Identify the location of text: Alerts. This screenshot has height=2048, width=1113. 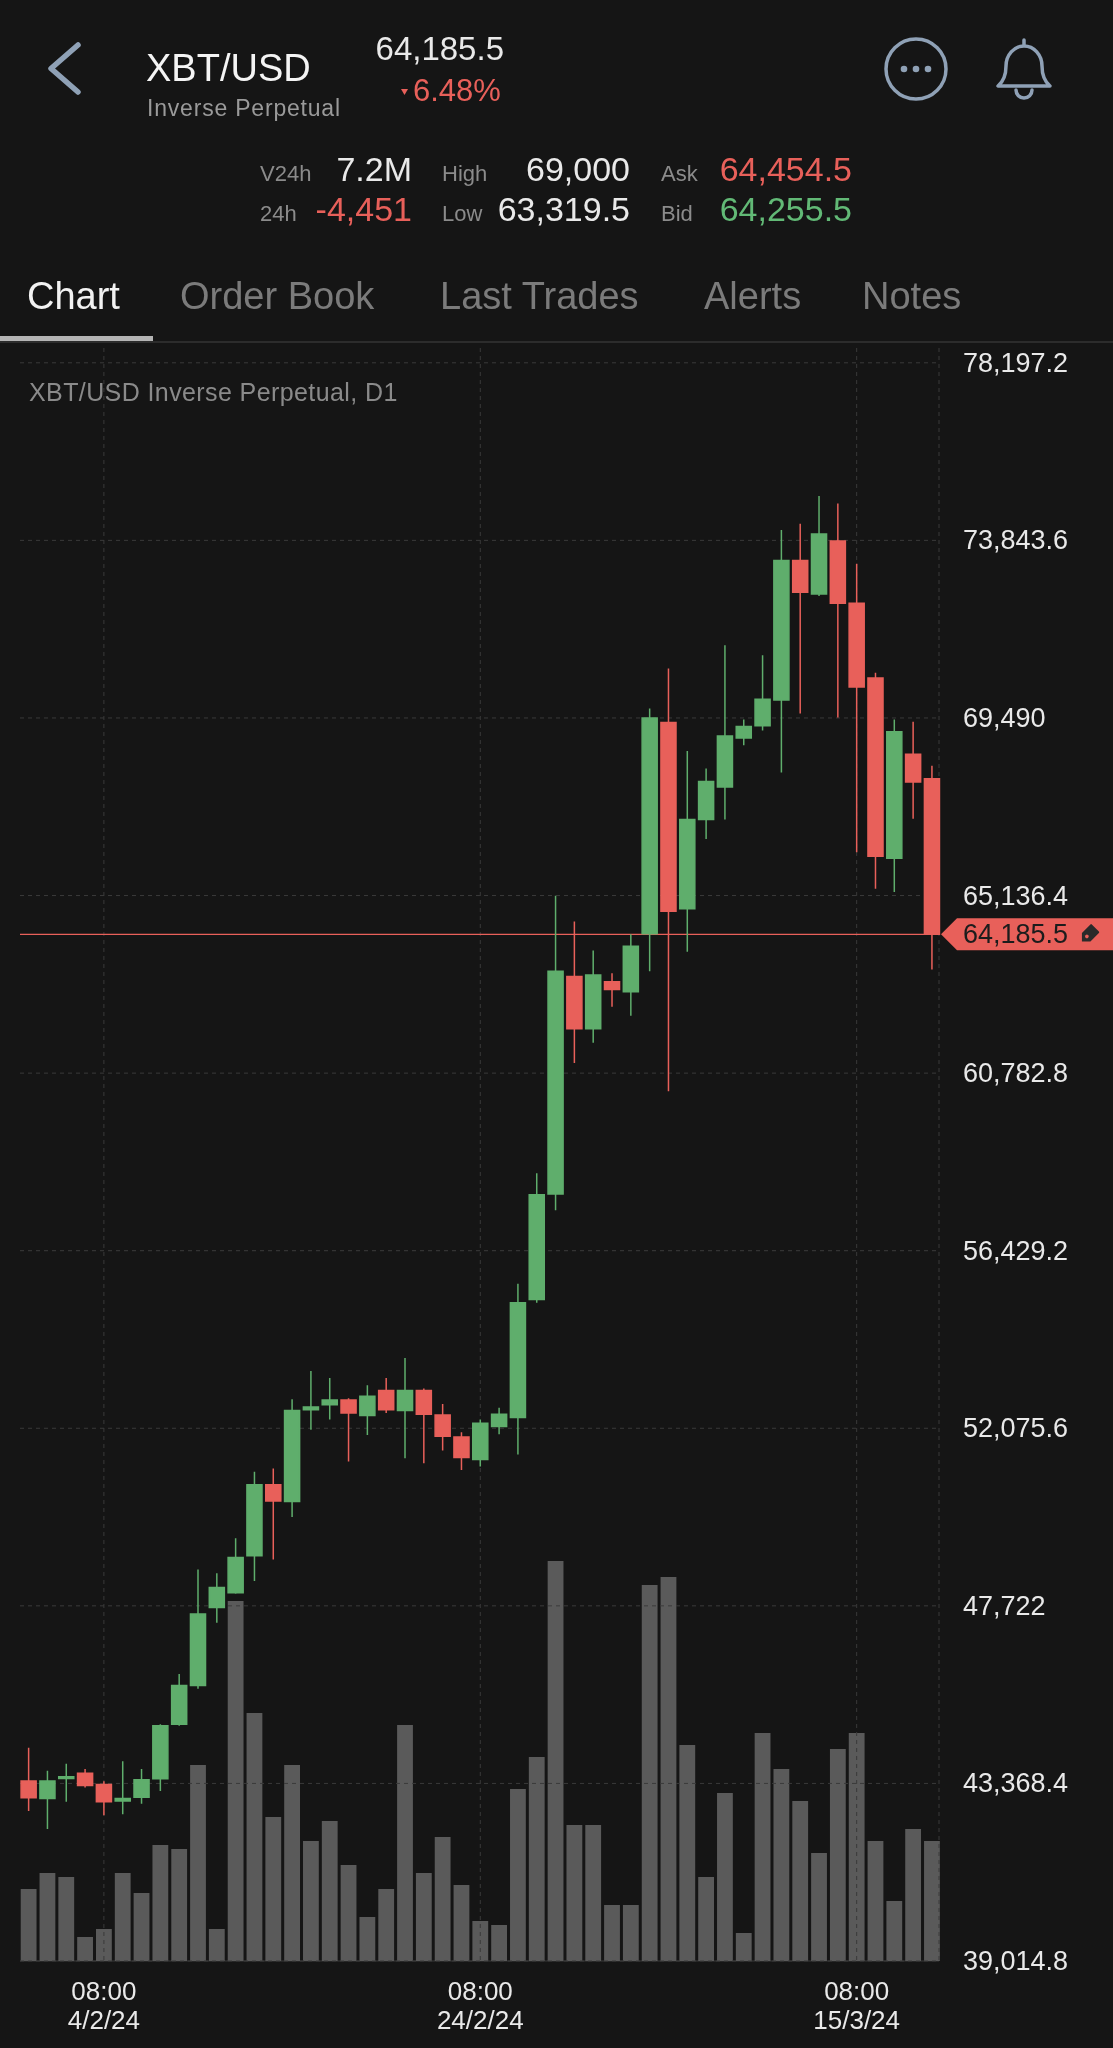
(753, 296).